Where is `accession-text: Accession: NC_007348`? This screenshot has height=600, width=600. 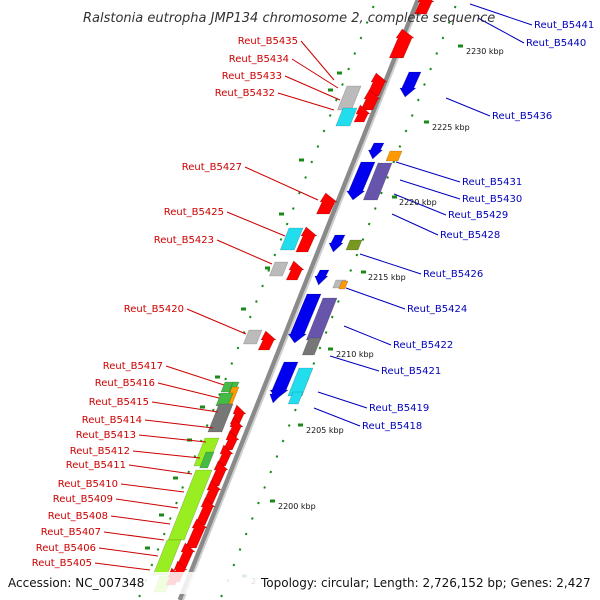 accession-text: Accession: NC_007348 is located at coordinates (76, 583).